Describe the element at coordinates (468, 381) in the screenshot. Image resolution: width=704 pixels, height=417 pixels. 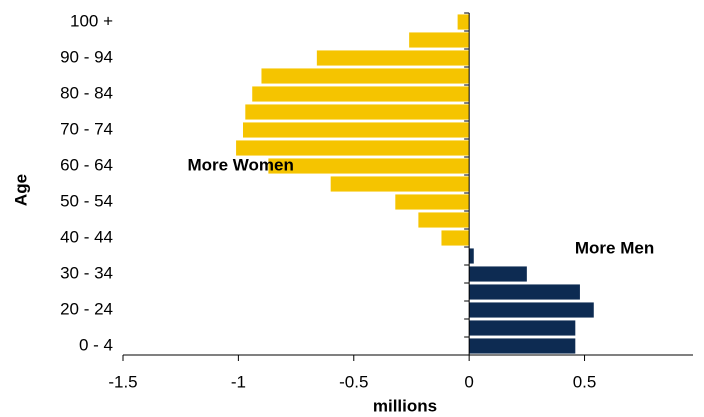
I see `x-tick-label: 0` at that location.